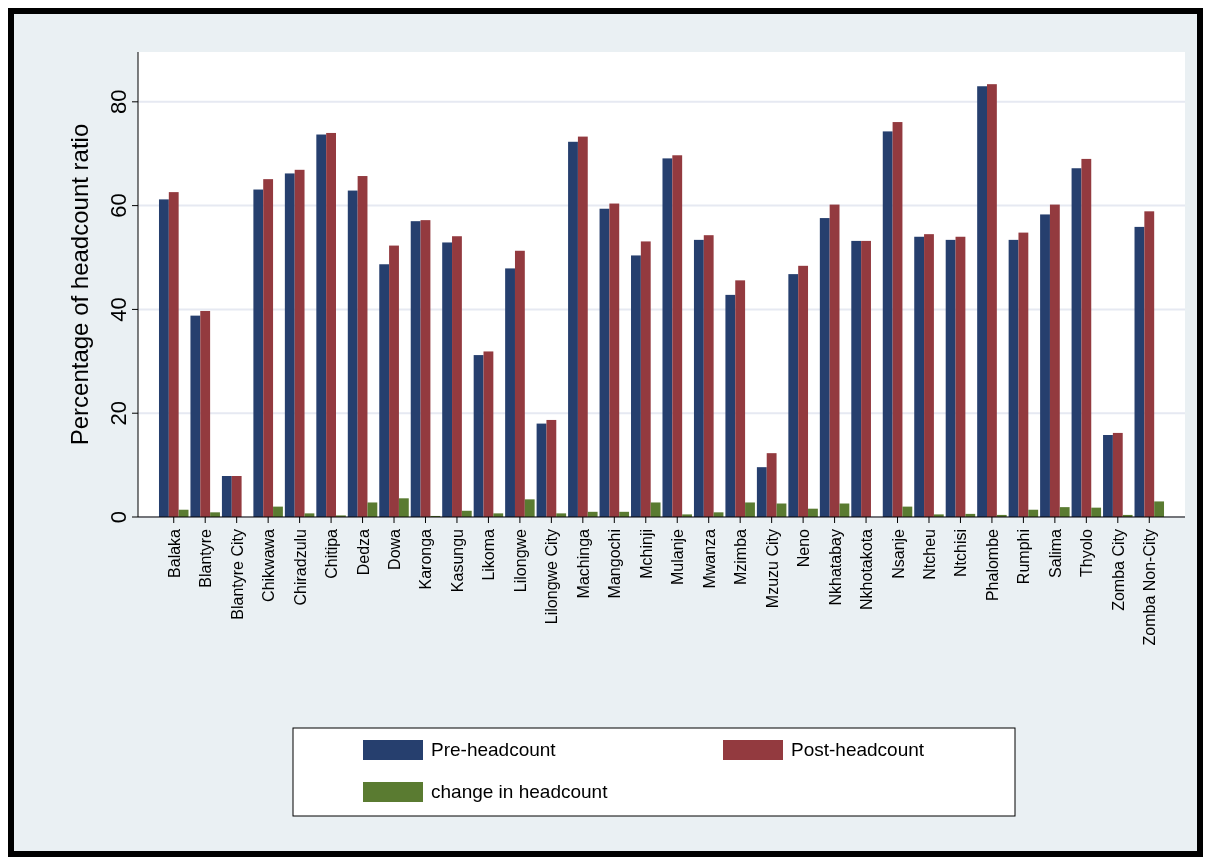 Image resolution: width=1211 pixels, height=865 pixels. Describe the element at coordinates (300, 567) in the screenshot. I see `x-tick-label: Chiradzulu` at that location.